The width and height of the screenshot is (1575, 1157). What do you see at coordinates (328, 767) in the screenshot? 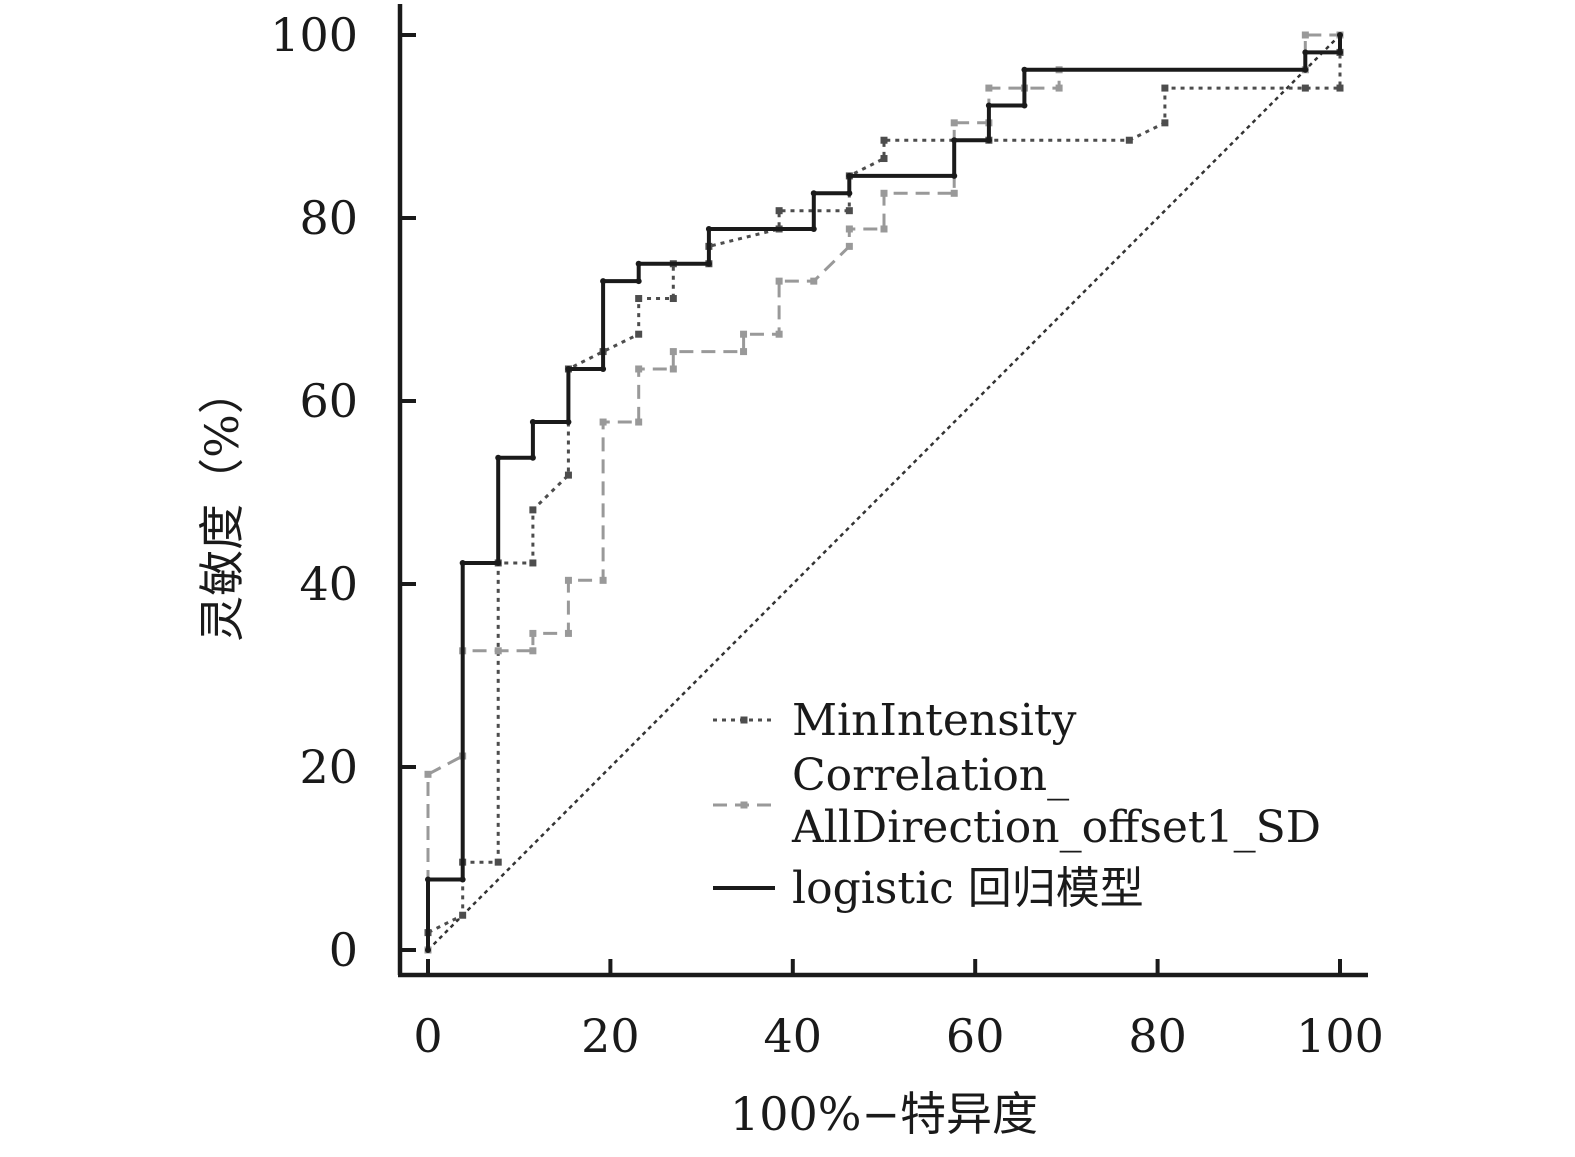
I see `y-tick-label: 20` at bounding box center [328, 767].